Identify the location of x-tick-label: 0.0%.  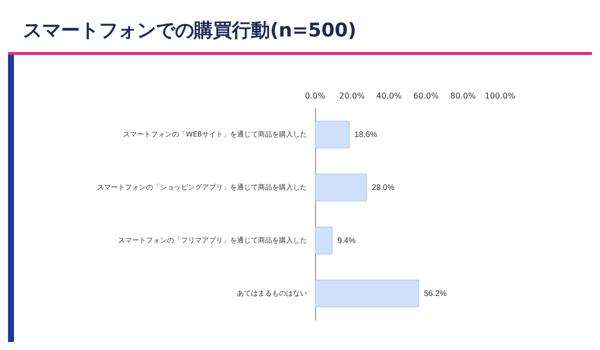
(315, 96).